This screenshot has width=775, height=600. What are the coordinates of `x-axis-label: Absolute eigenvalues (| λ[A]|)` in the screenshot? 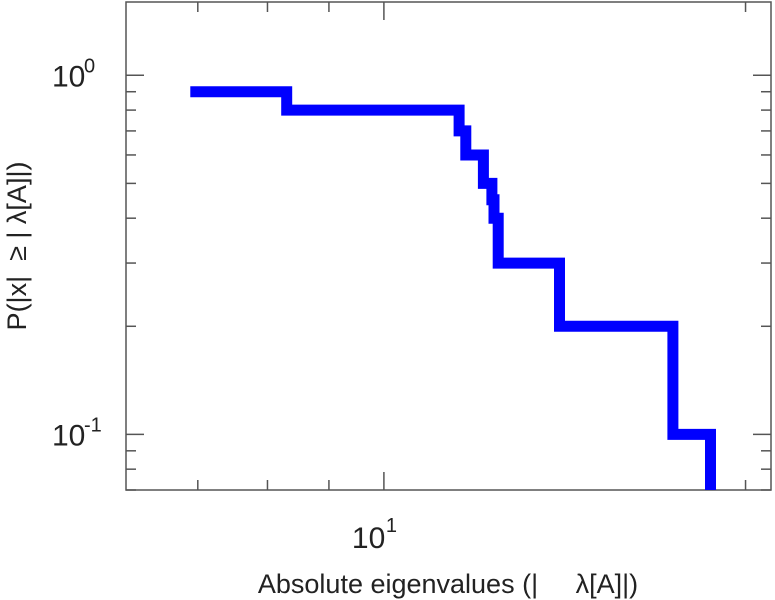 It's located at (448, 584).